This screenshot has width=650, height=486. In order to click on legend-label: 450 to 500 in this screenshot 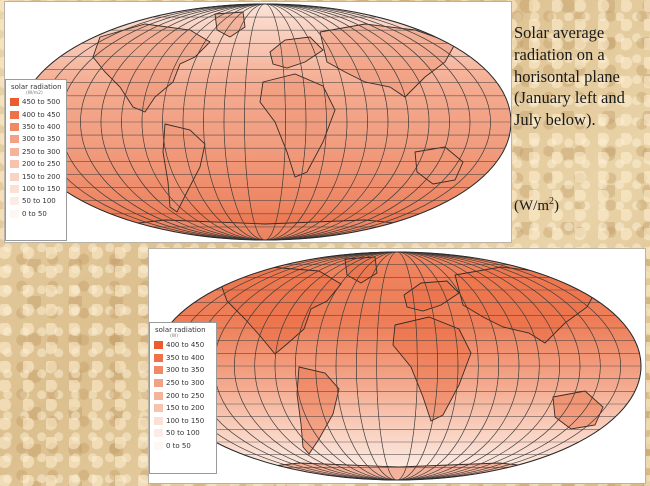, I will do `click(41, 102)`.